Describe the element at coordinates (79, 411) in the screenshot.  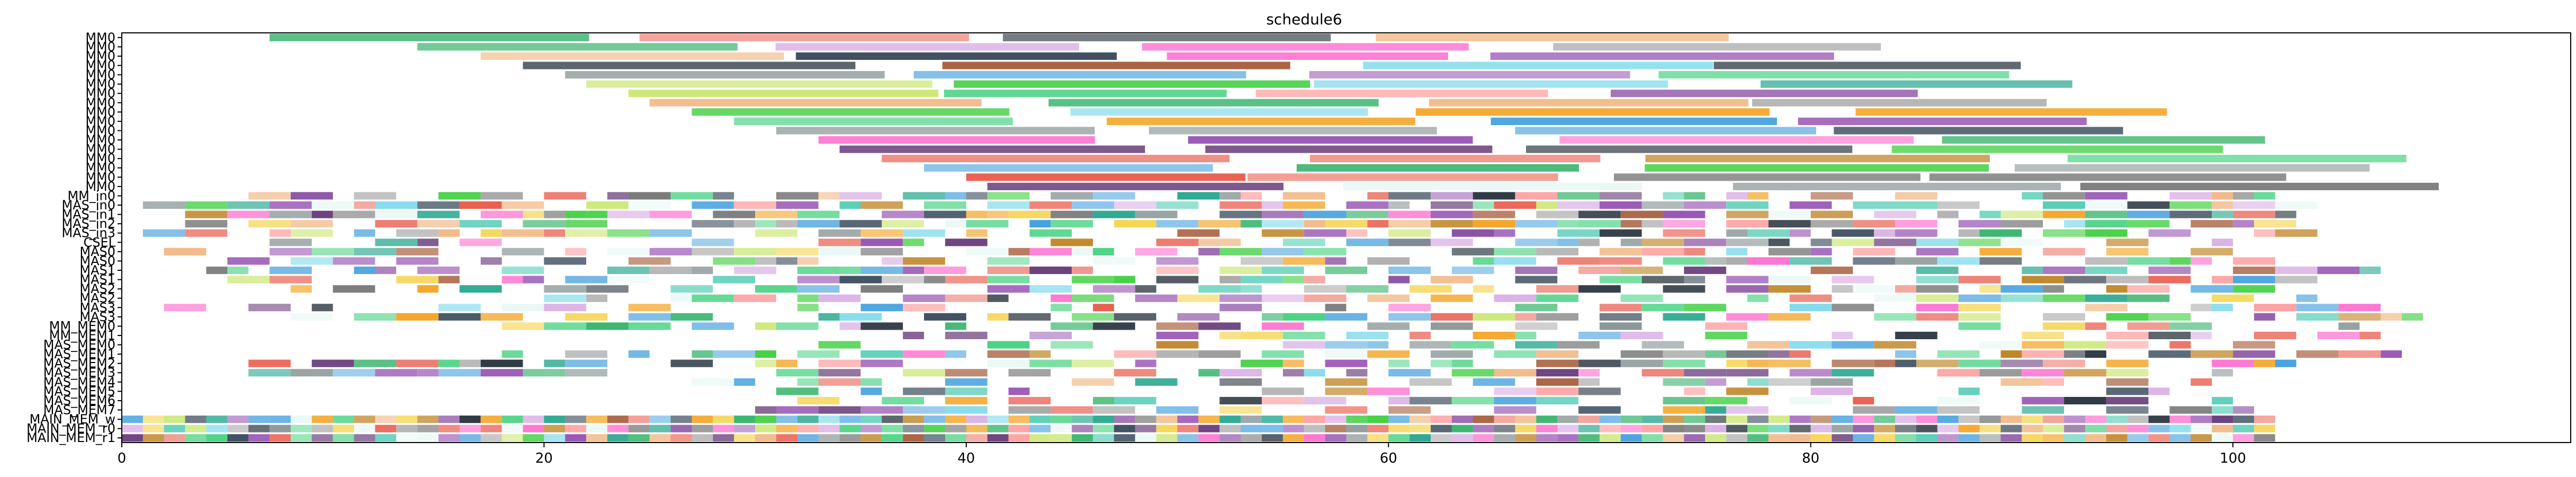
I see `y-tick-label: MAS_MEM7` at that location.